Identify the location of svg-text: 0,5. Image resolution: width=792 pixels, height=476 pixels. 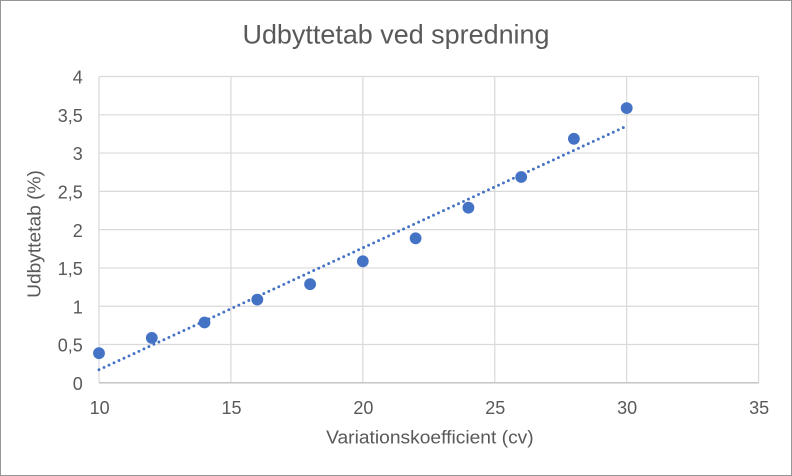
(70, 346).